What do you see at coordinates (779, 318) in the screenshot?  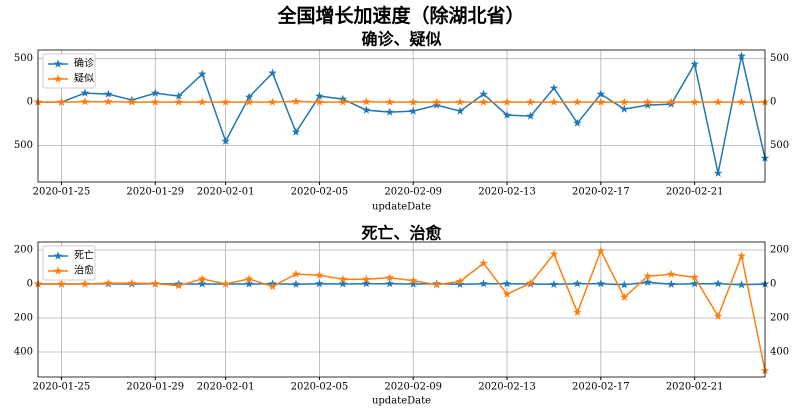 I see `y2-tick-label: 200` at bounding box center [779, 318].